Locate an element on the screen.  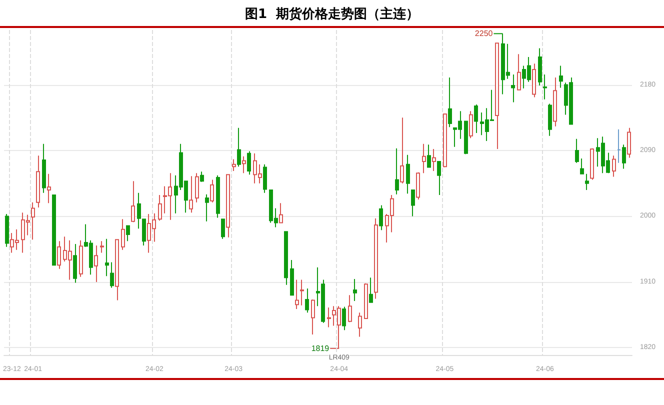
annotation: 1819 is located at coordinates (320, 348).